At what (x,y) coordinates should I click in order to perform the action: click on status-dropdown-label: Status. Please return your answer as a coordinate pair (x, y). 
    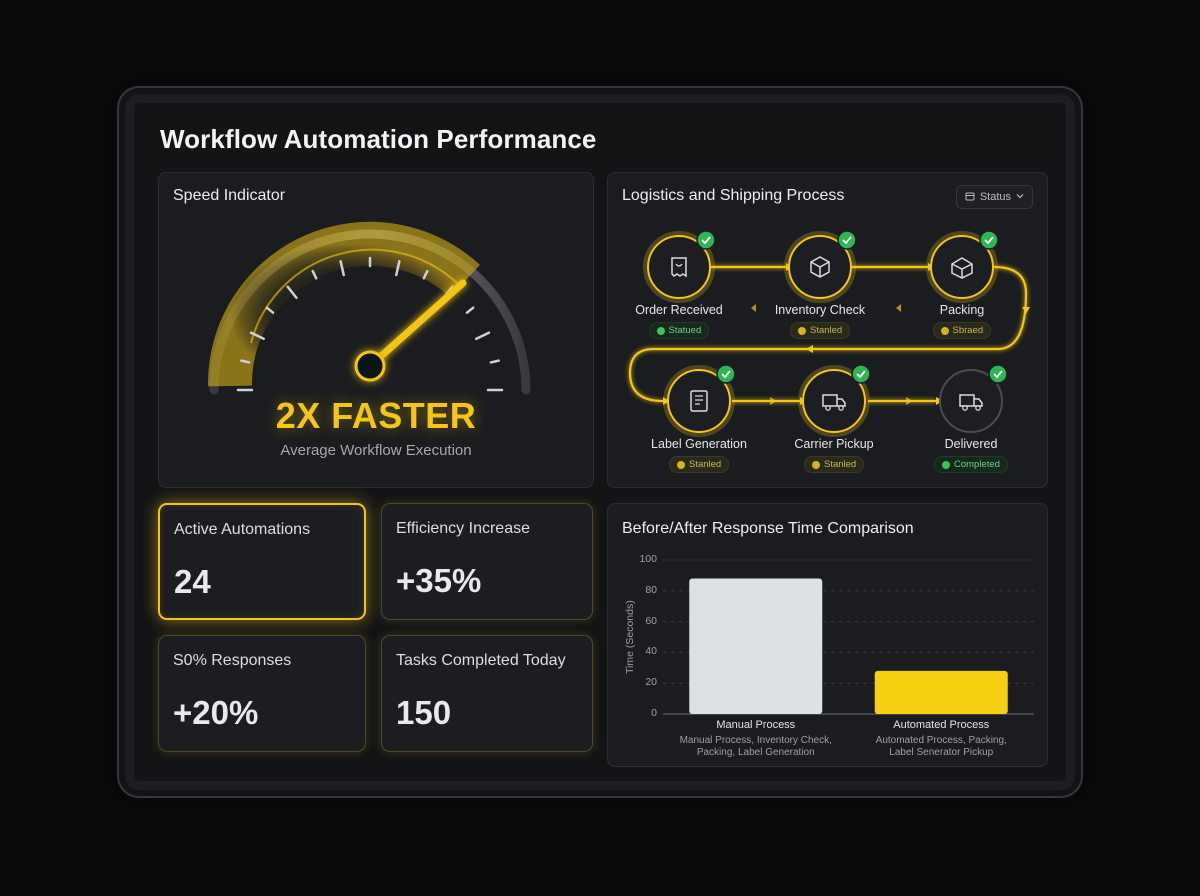
    Looking at the image, I should click on (995, 197).